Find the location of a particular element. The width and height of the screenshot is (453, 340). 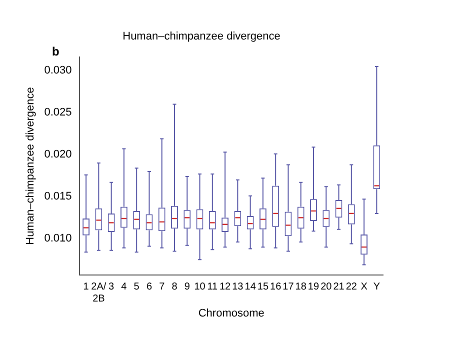

x-tick-label: 4 is located at coordinates (124, 287).